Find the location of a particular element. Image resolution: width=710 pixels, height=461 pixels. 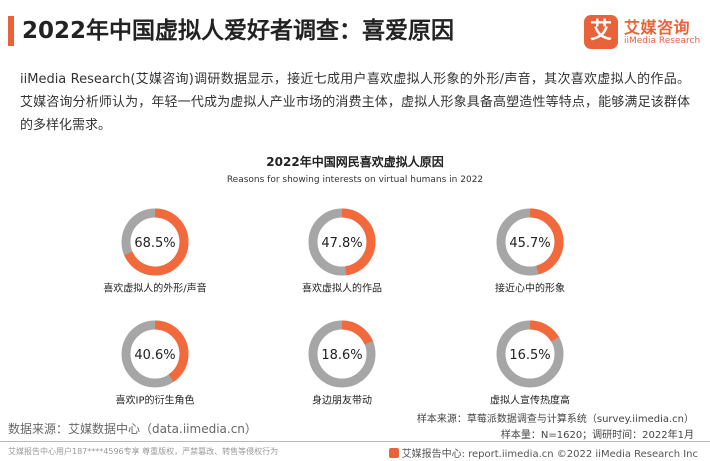

donut-value-label: 16.5% is located at coordinates (529, 355).